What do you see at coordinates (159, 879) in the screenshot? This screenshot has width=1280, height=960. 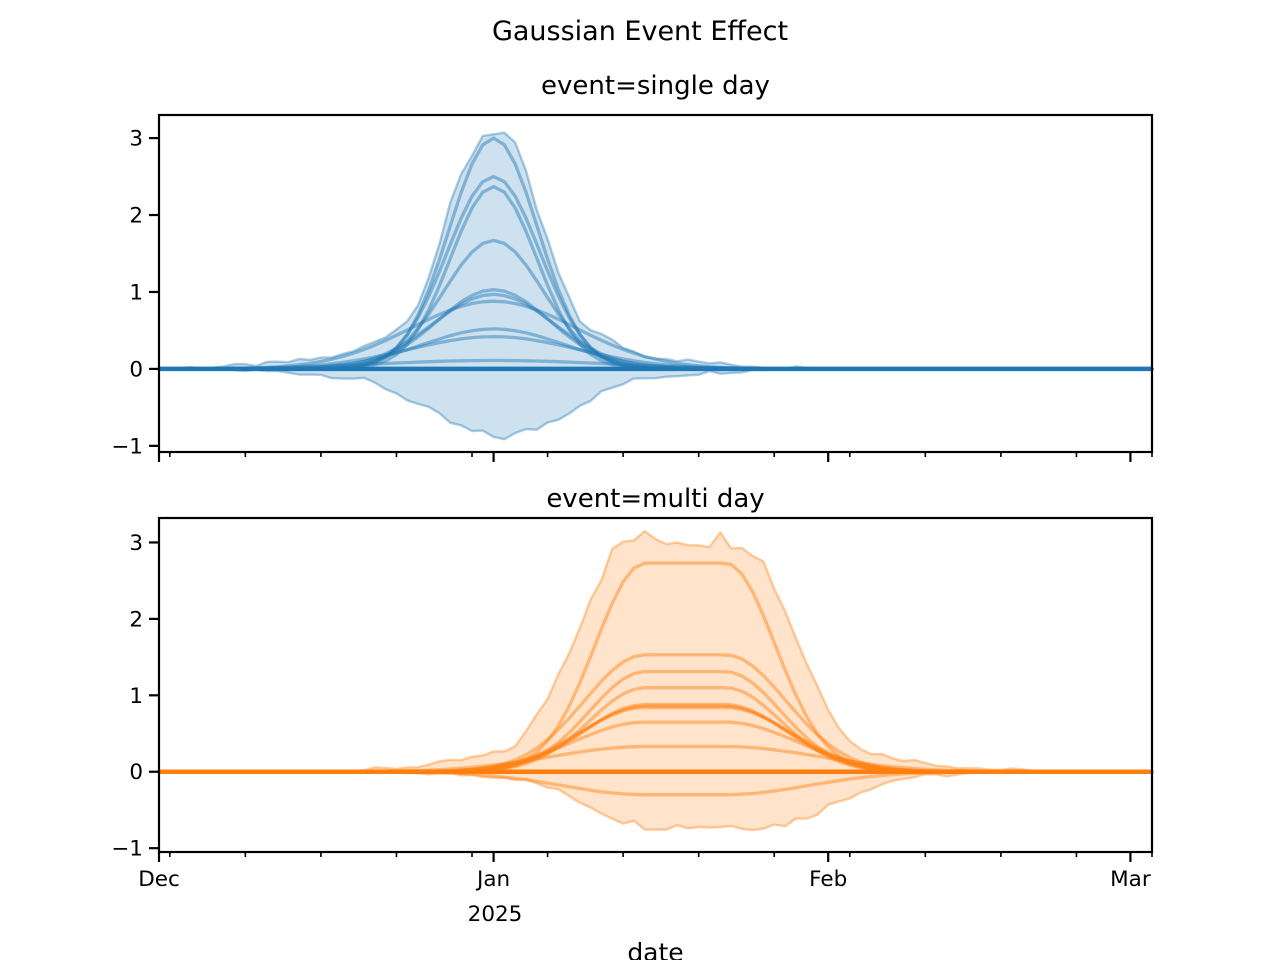 I see `x-tick-label: Dec` at bounding box center [159, 879].